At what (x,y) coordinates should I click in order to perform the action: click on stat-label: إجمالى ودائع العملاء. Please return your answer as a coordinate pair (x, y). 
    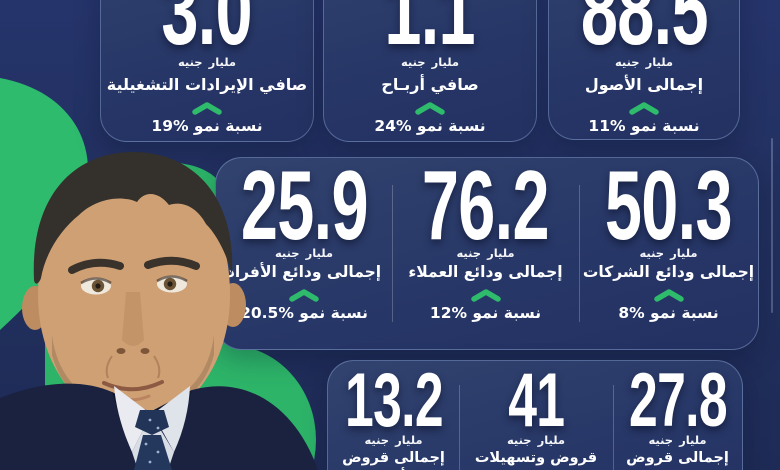
    Looking at the image, I should click on (485, 272).